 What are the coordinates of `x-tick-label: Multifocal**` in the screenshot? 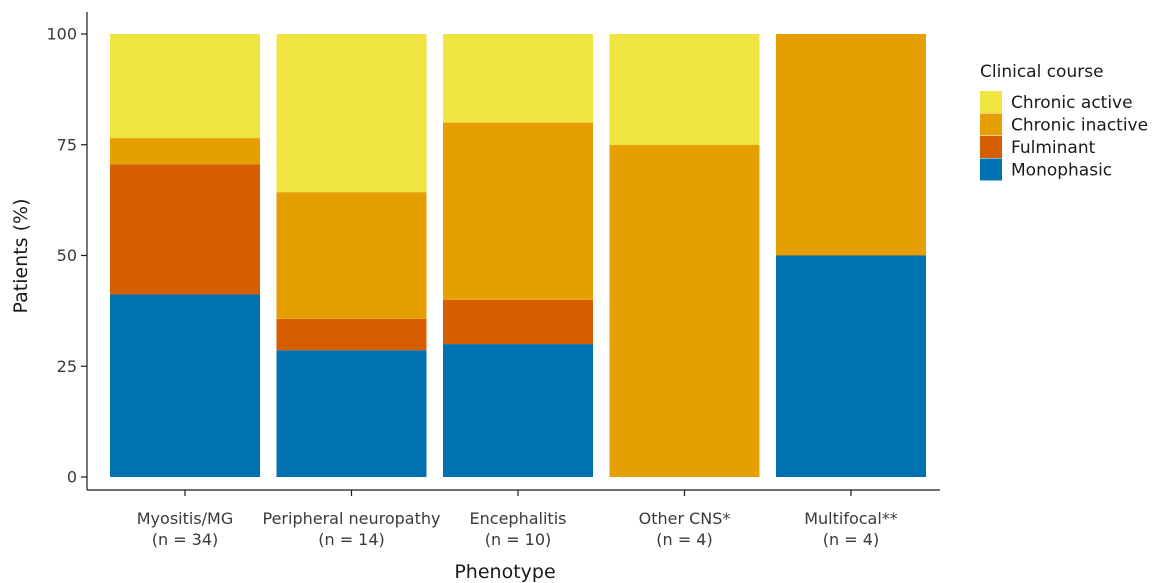 It's located at (851, 518).